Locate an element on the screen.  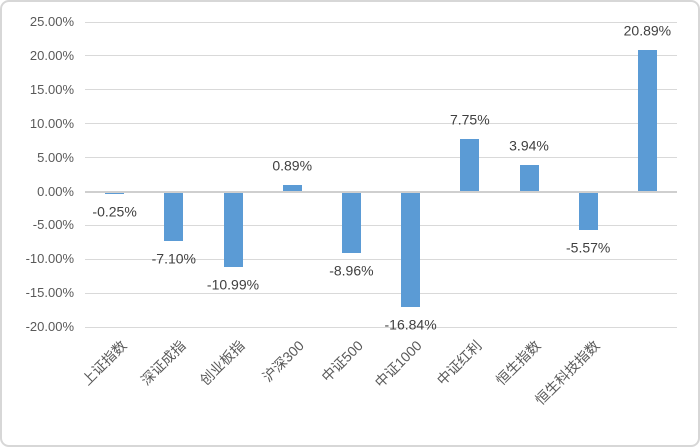
bar-value-label: -7.10% is located at coordinates (173, 258).